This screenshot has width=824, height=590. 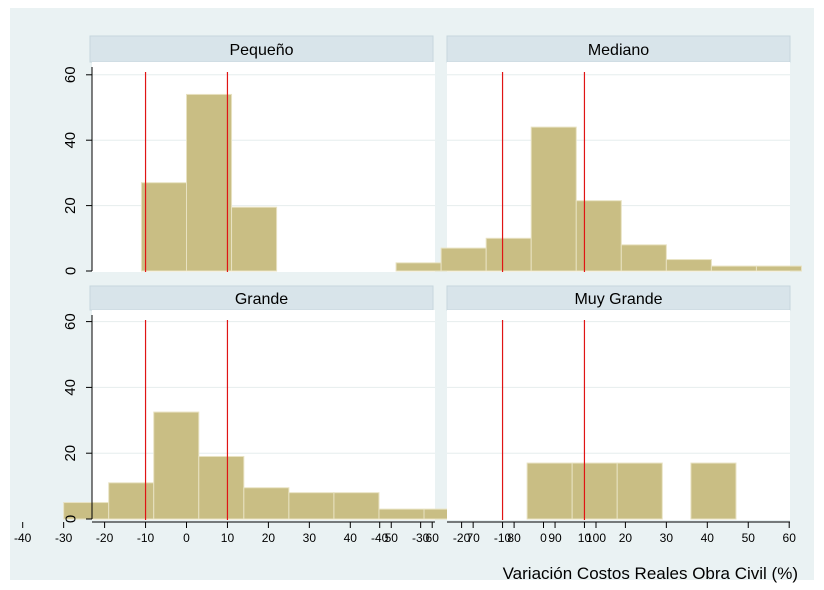 What do you see at coordinates (596, 538) in the screenshot?
I see `x-tick-label: 100` at bounding box center [596, 538].